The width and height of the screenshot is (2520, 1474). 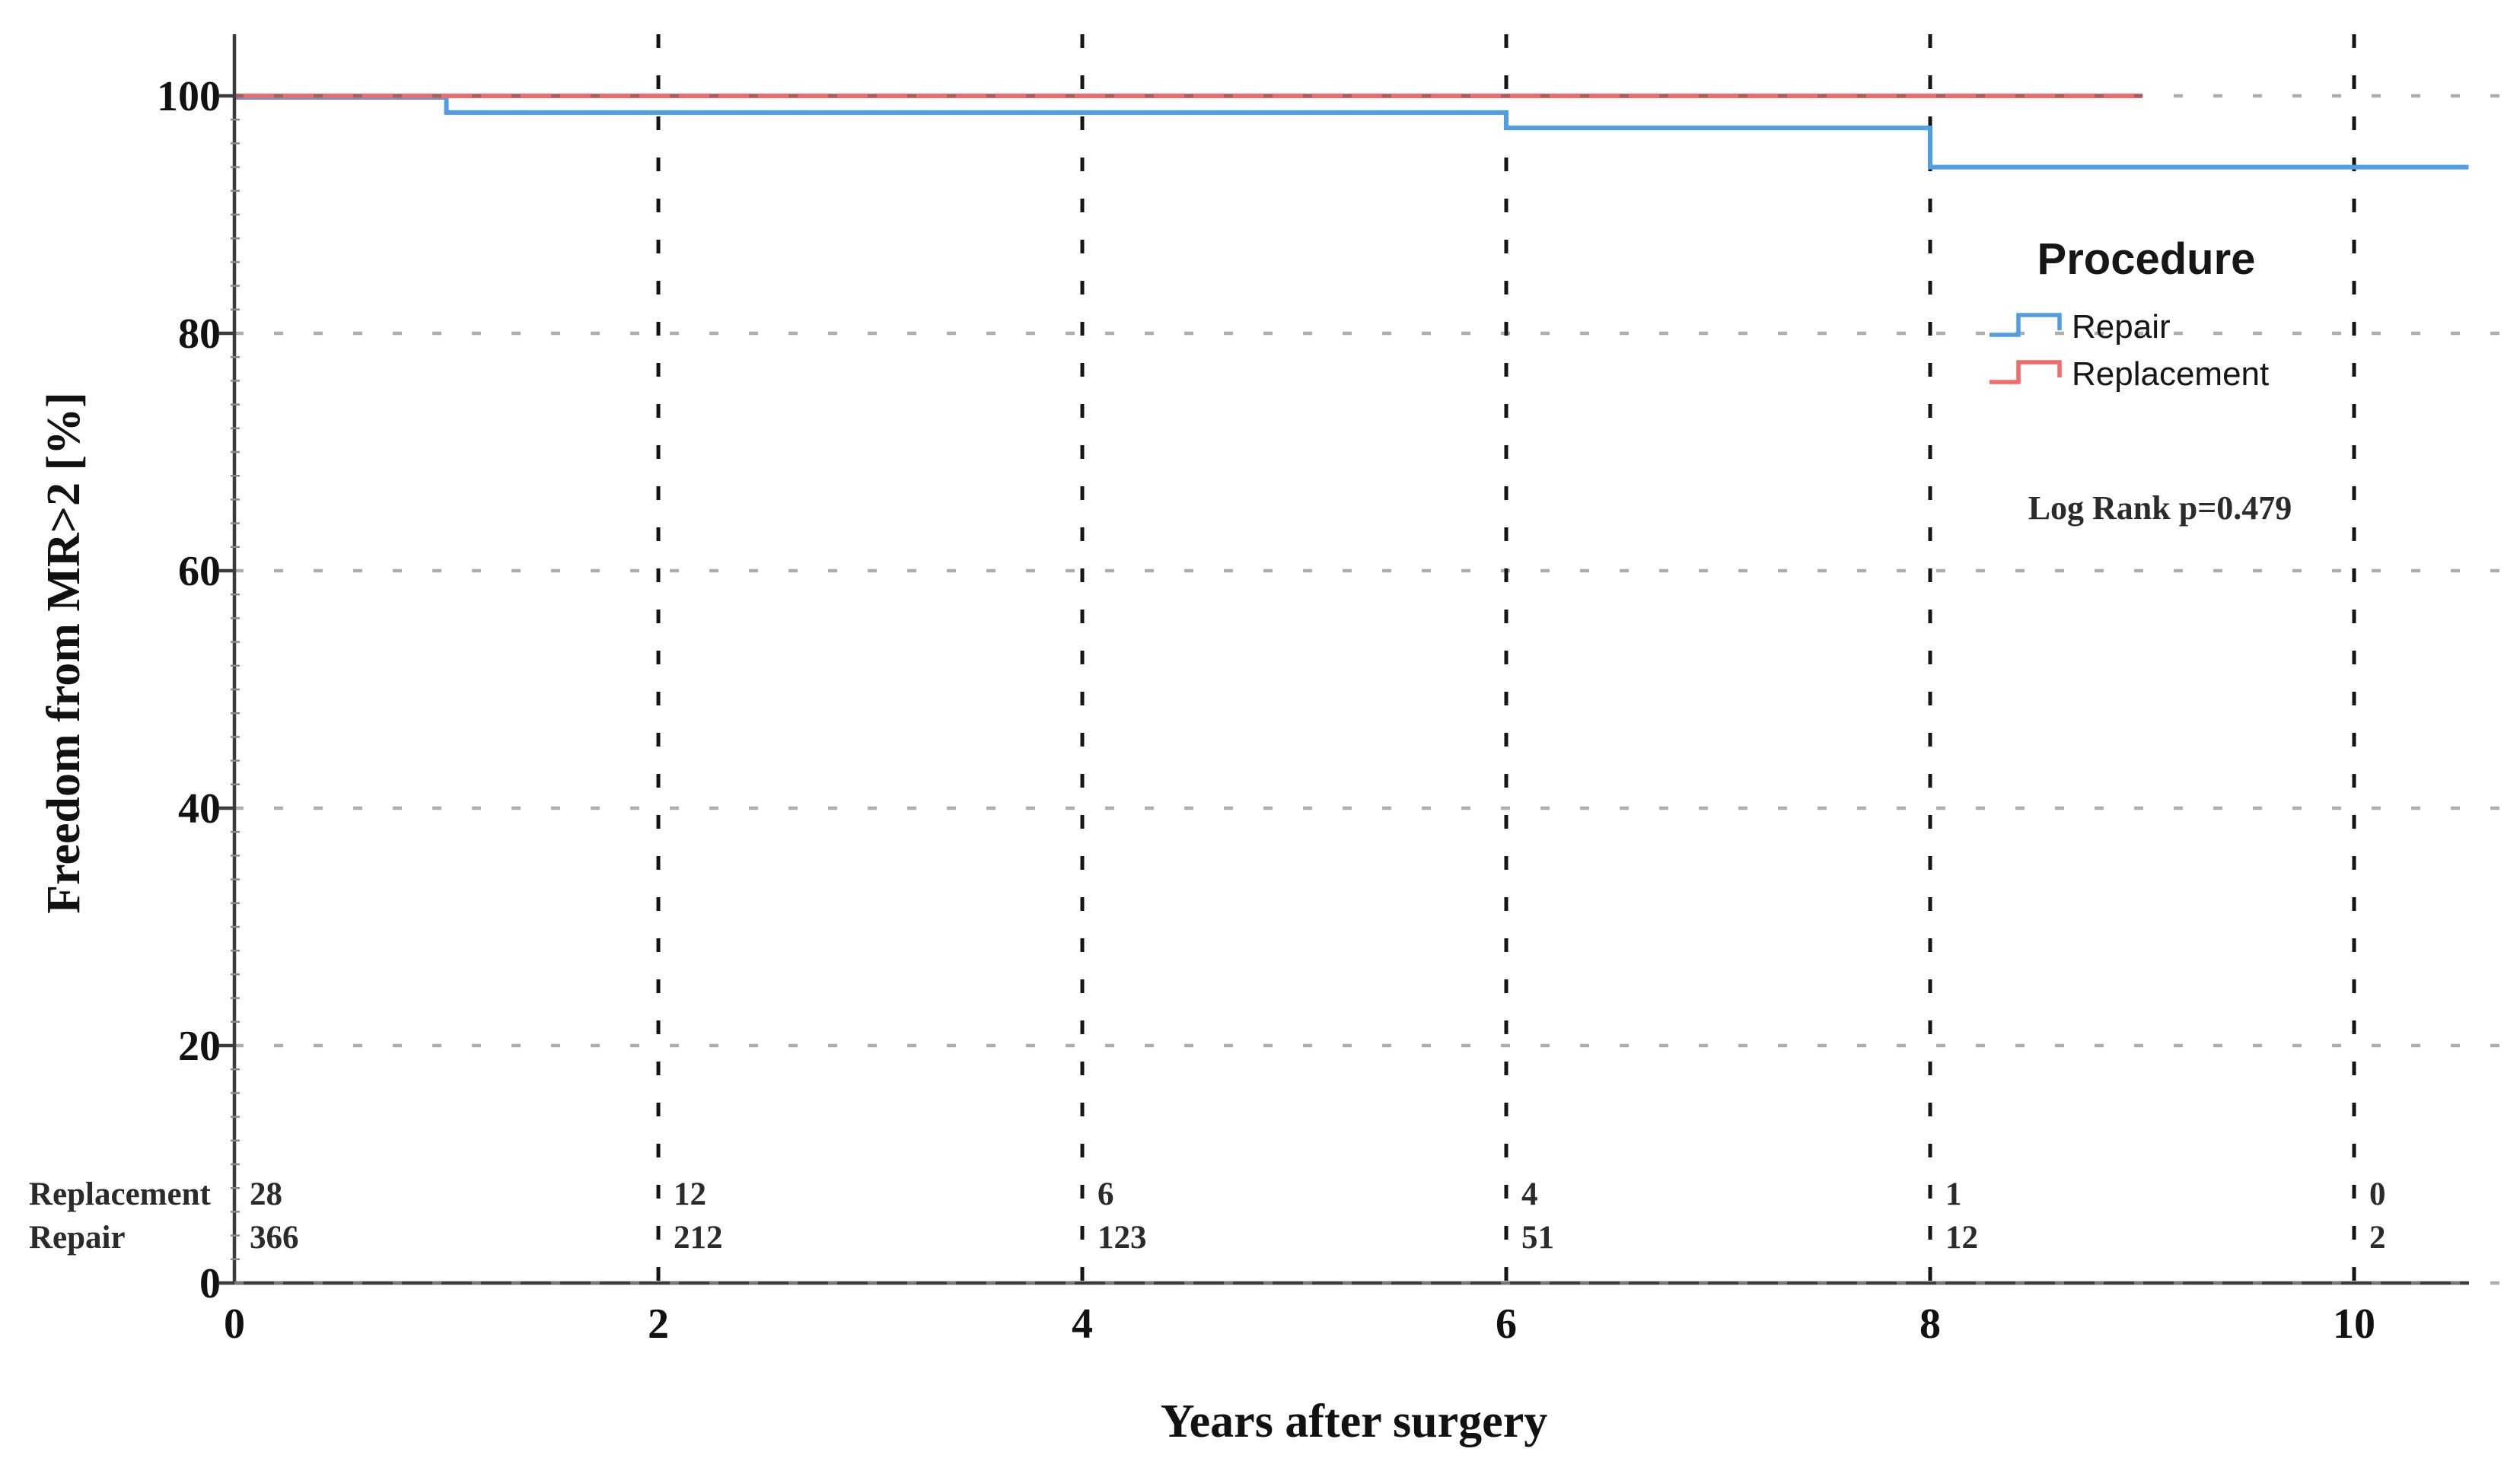 What do you see at coordinates (1529, 1194) in the screenshot?
I see `risk-count: 4` at bounding box center [1529, 1194].